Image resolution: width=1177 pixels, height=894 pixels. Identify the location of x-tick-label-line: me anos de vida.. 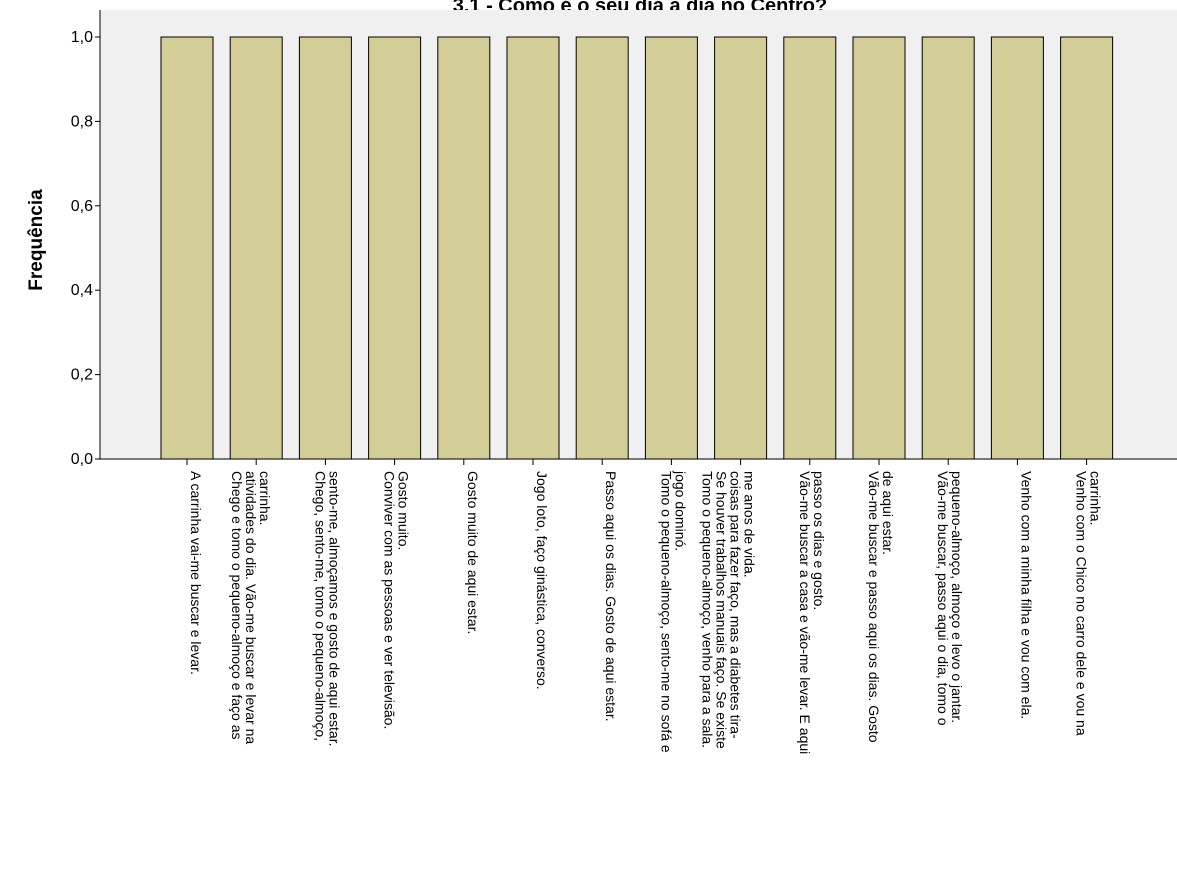
(750, 524).